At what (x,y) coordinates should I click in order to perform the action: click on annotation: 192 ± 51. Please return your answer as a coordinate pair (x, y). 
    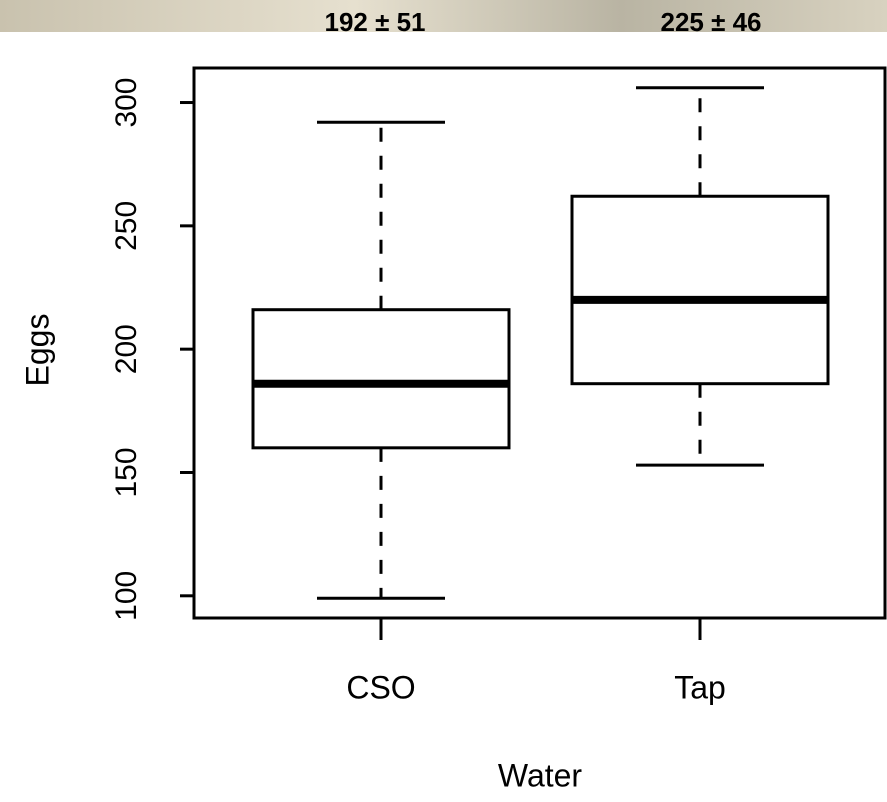
    Looking at the image, I should click on (374, 22).